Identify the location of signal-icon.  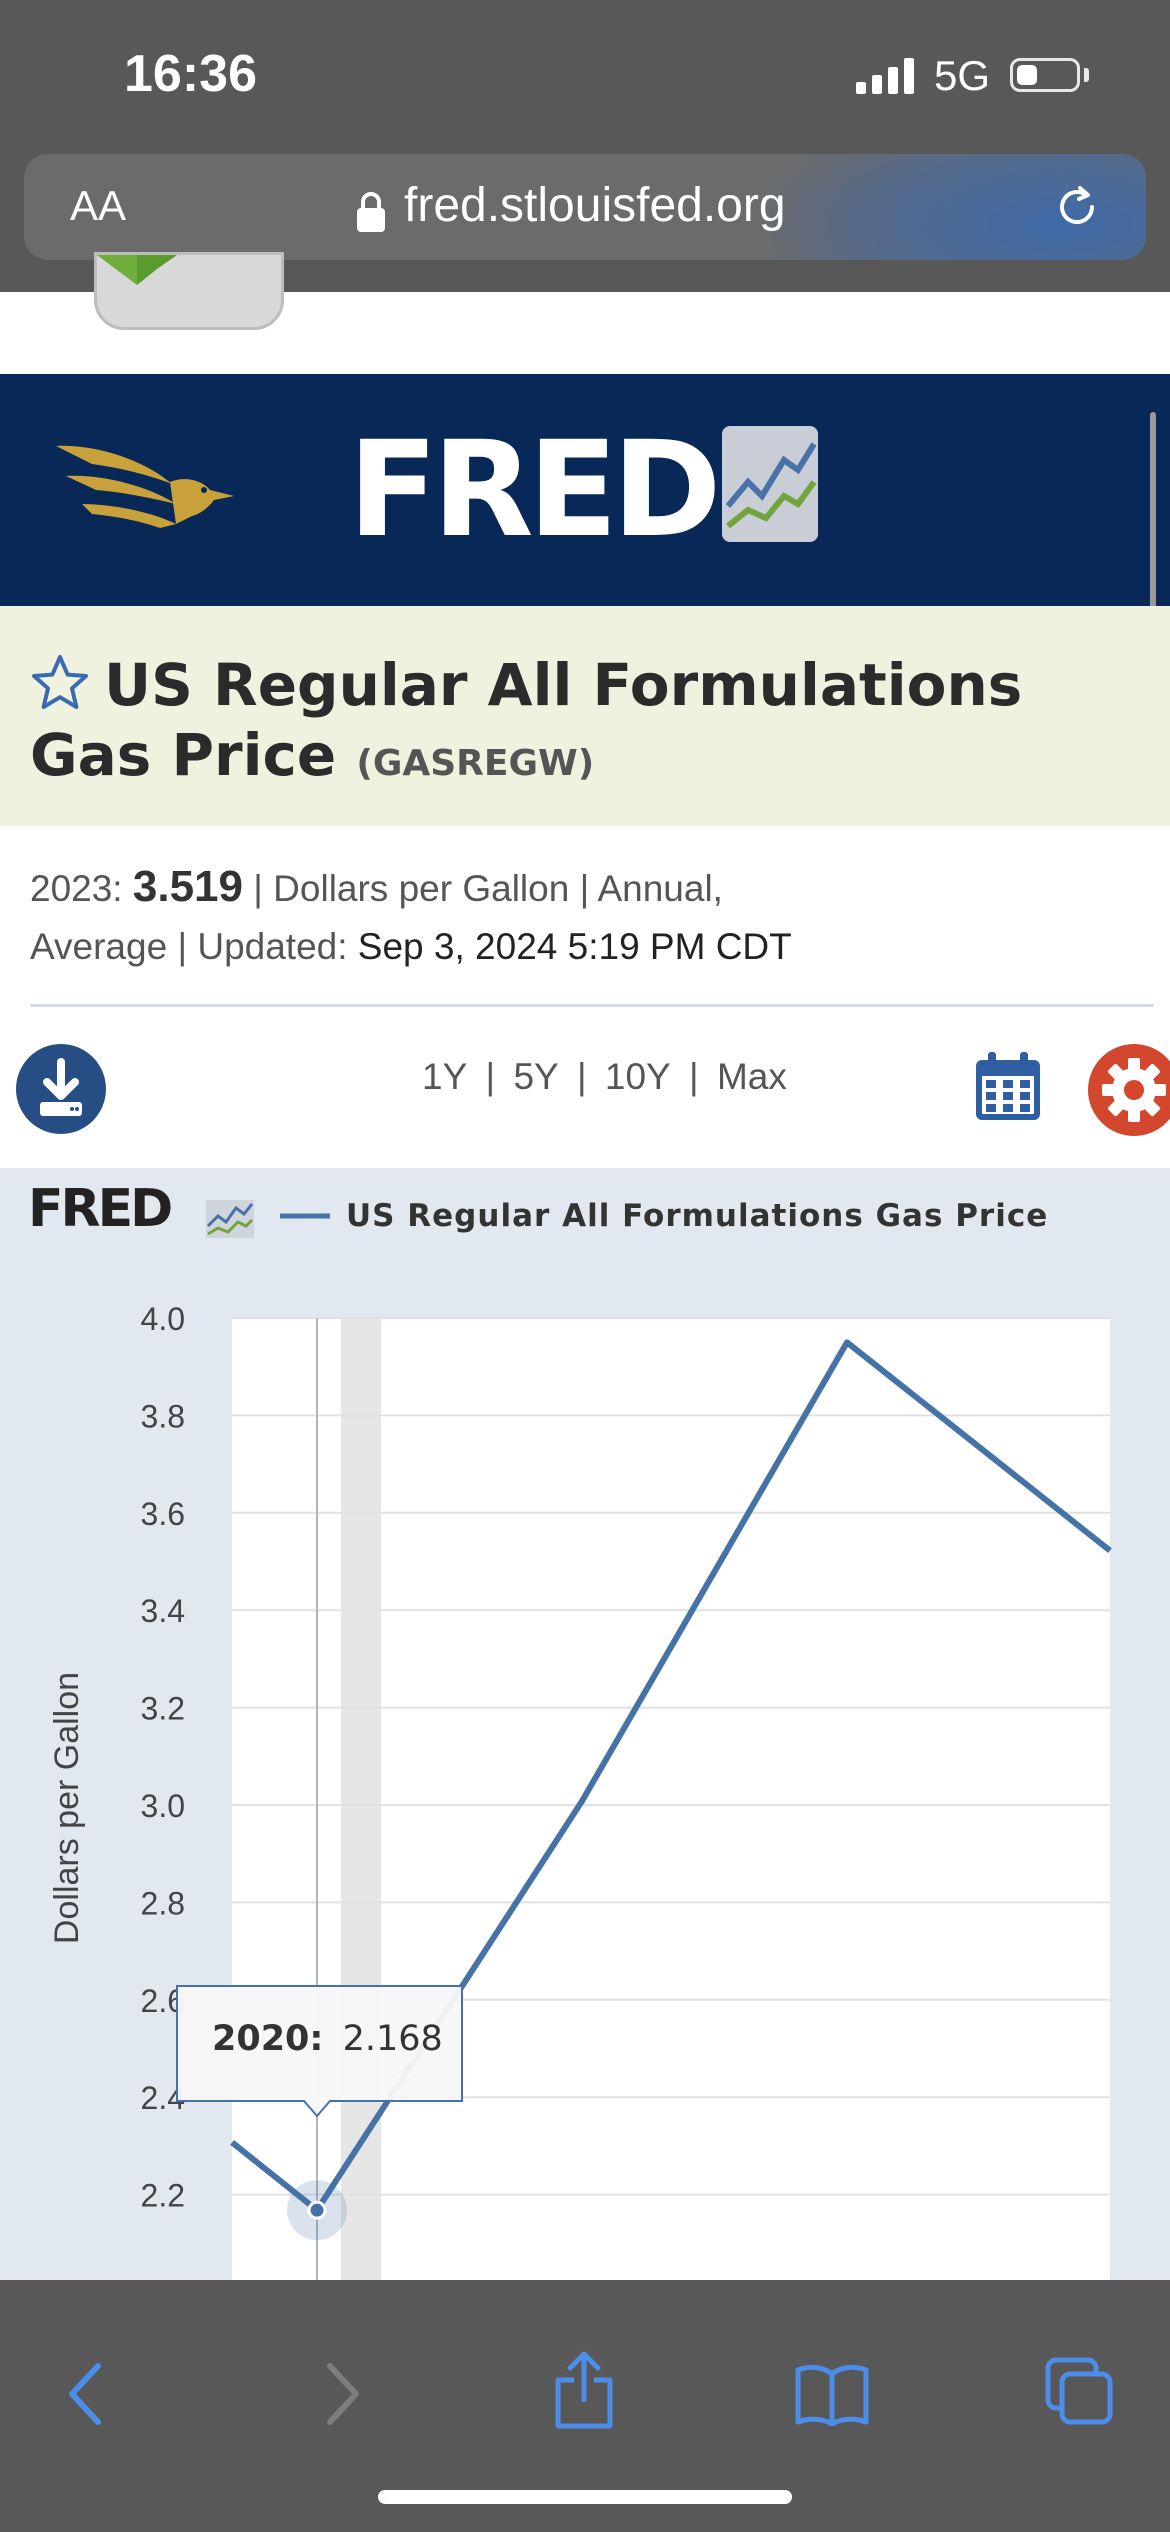
(888, 76).